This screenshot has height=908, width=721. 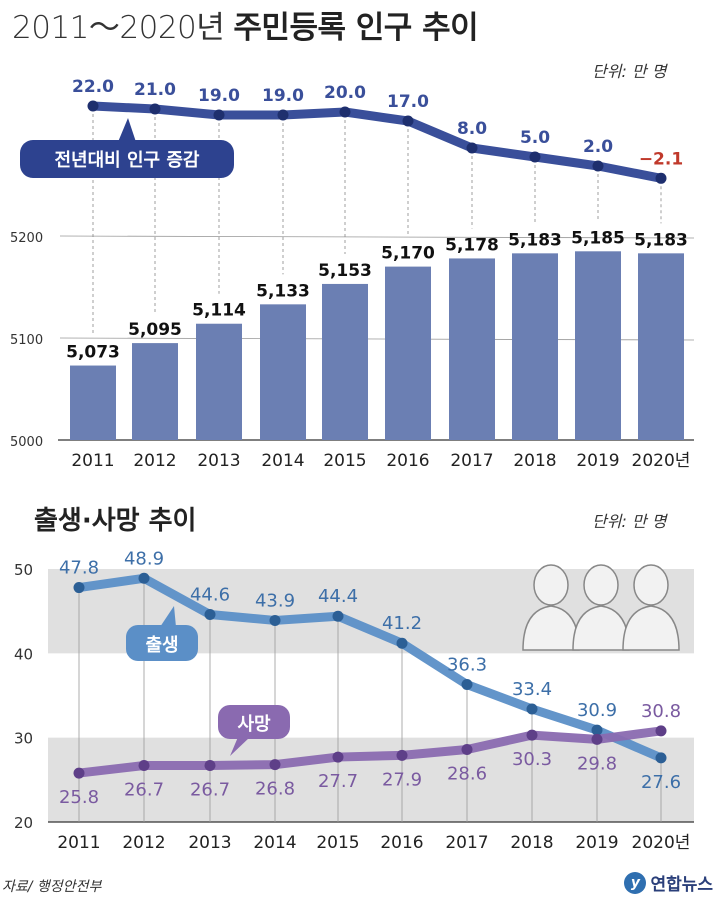 What do you see at coordinates (93, 87) in the screenshot?
I see `yoy-value-label: 22.0` at bounding box center [93, 87].